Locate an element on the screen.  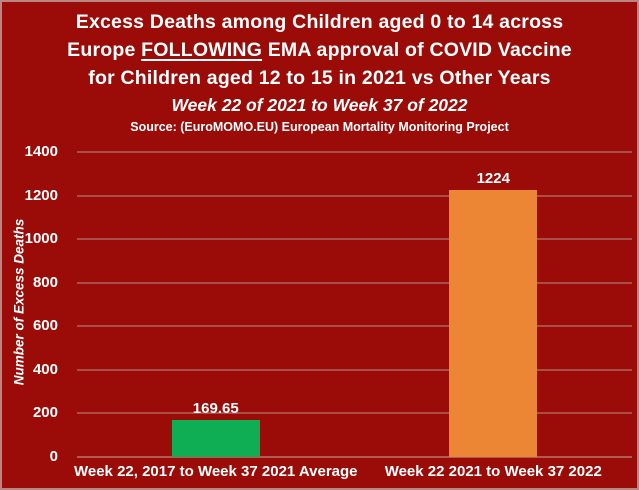
y-tick-label-800: 800 is located at coordinates (45, 282).